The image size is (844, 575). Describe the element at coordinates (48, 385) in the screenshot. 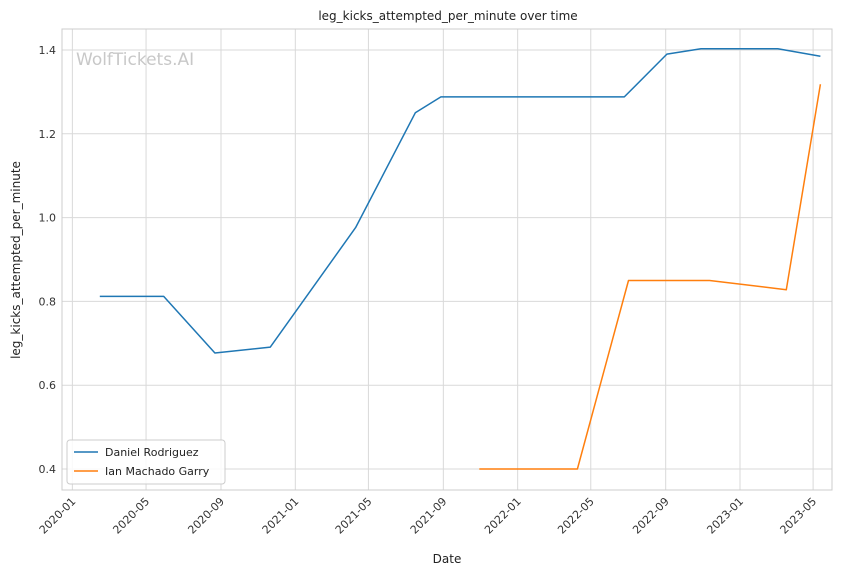

I see `y-tick-label: 0.6` at that location.